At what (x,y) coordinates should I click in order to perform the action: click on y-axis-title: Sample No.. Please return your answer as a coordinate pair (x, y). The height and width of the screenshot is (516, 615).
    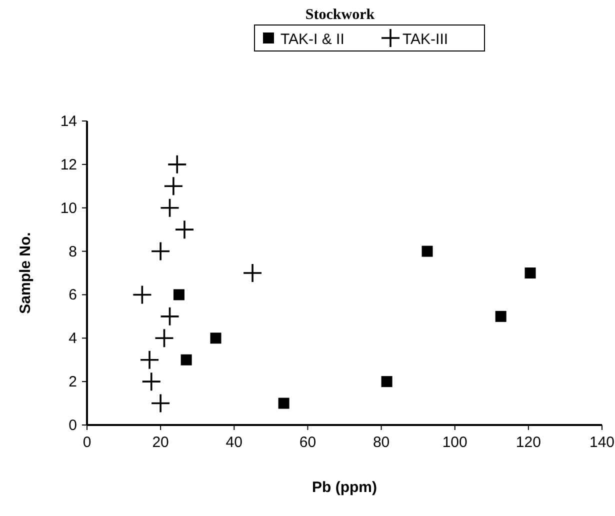
    Looking at the image, I should click on (25, 273).